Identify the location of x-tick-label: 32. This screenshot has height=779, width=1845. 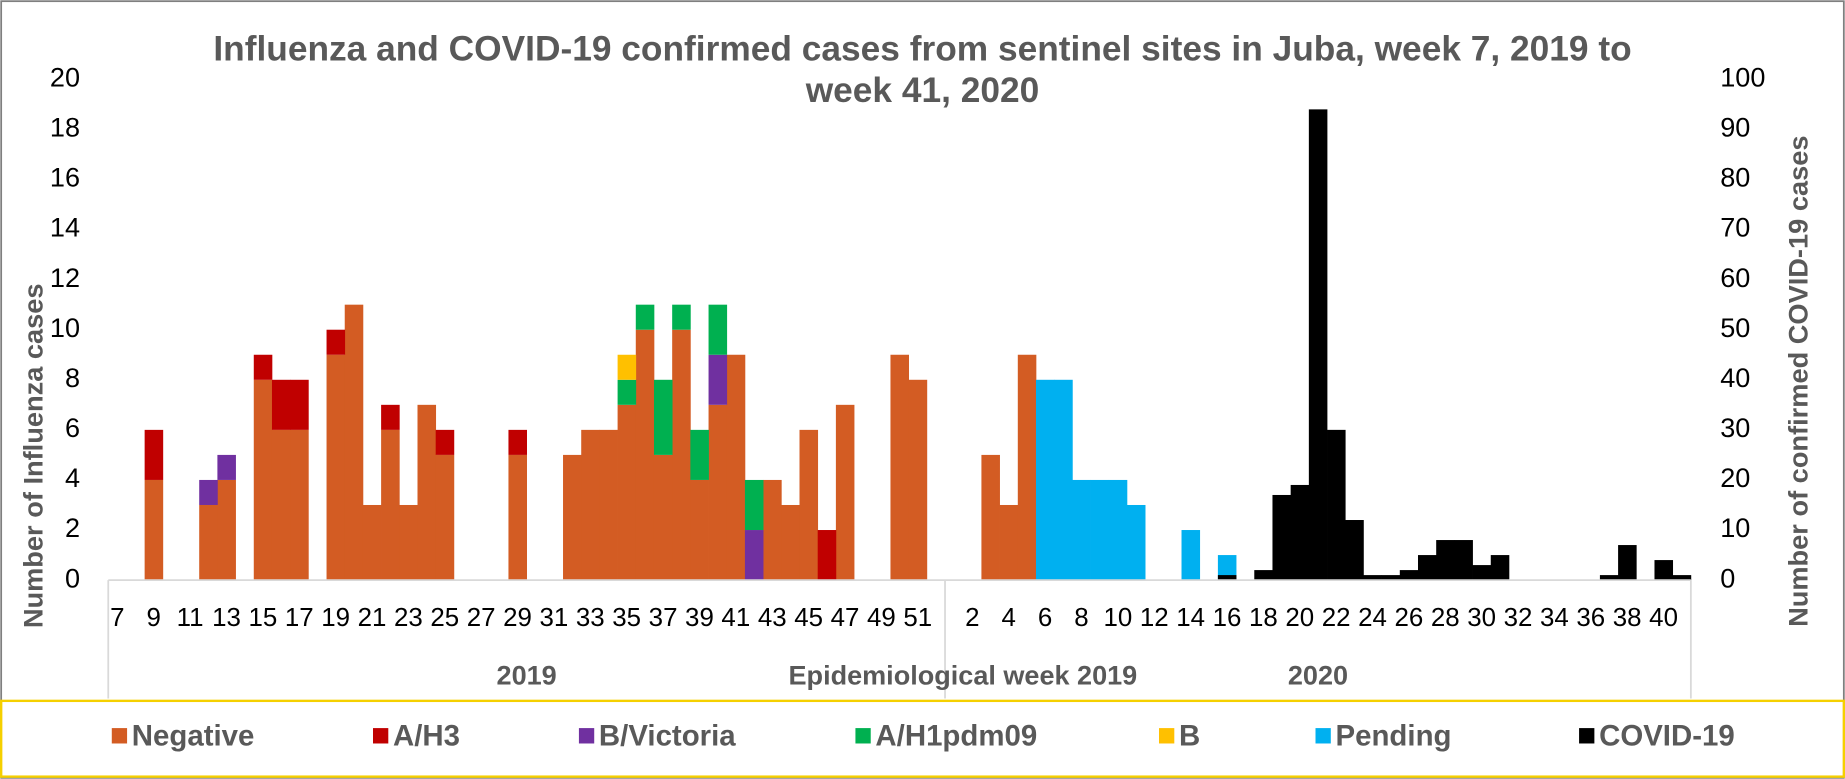
(1518, 617).